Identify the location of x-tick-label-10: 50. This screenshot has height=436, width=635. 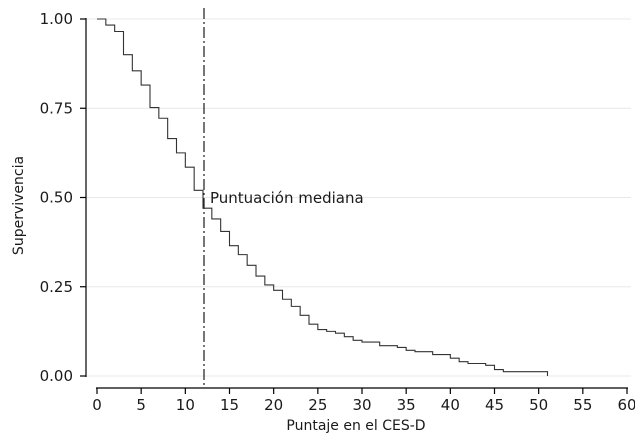
(538, 405).